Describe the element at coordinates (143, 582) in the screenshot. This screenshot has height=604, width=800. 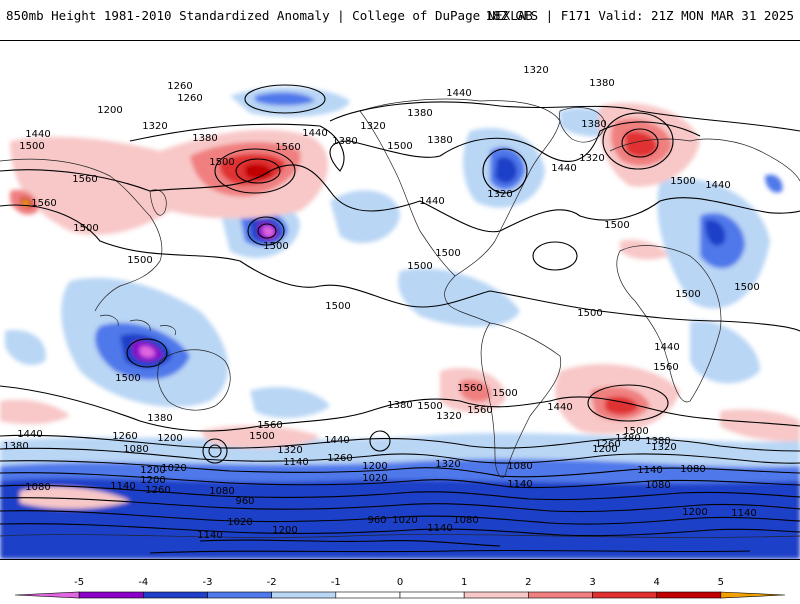
I see `colorbar-tick-label: -4` at that location.